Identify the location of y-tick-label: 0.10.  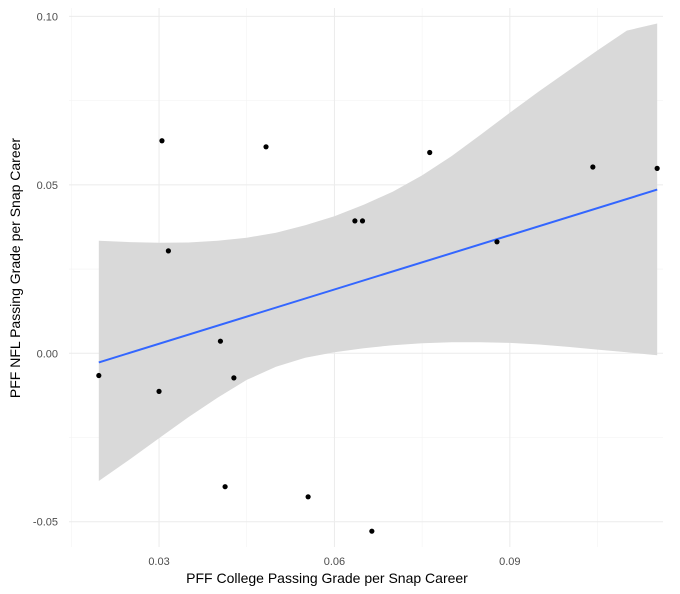
(47, 17).